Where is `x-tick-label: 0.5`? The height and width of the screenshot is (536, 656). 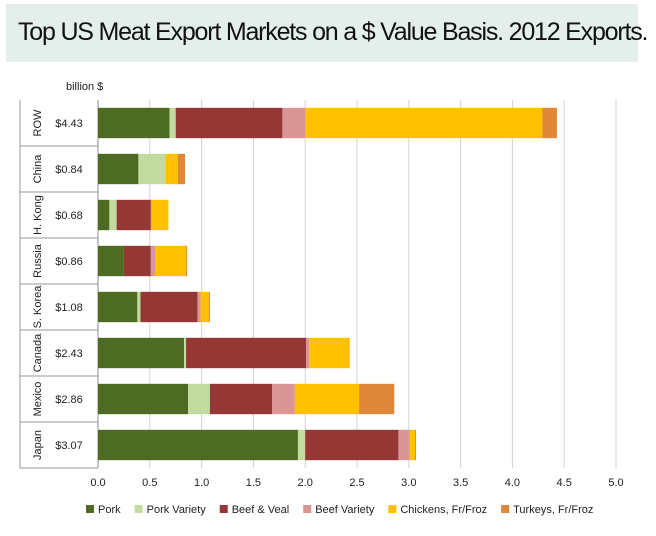 x-tick-label: 0.5 is located at coordinates (149, 483).